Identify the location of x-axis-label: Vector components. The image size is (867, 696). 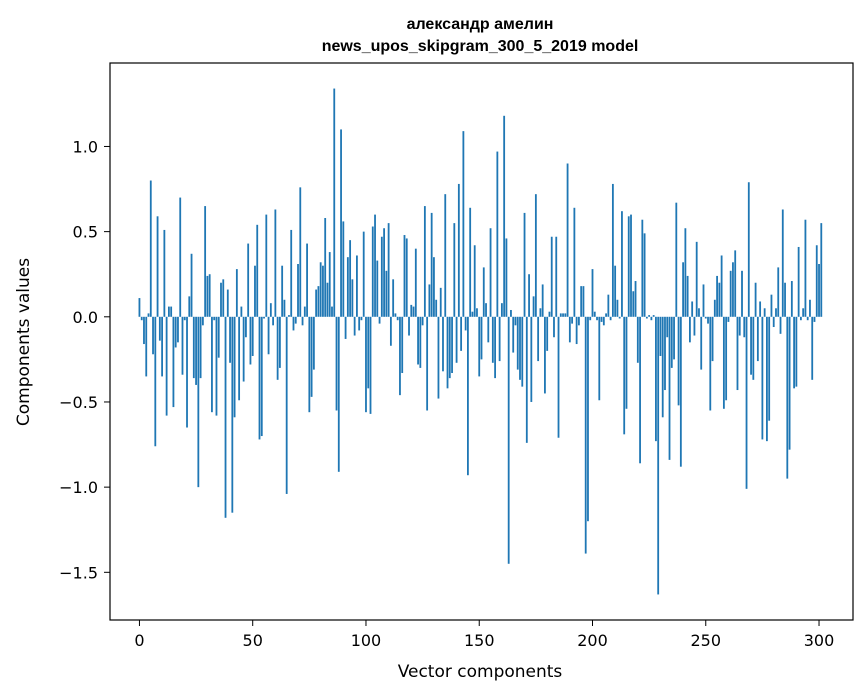
(480, 672).